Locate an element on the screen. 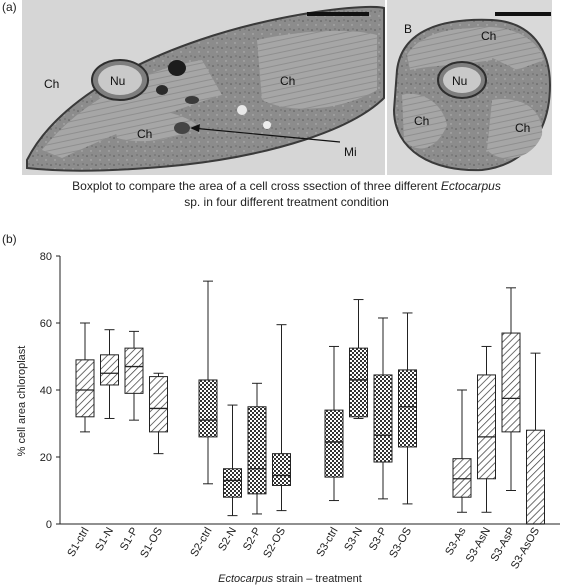 This screenshot has width=573, height=587. box-s3-os is located at coordinates (407, 408).